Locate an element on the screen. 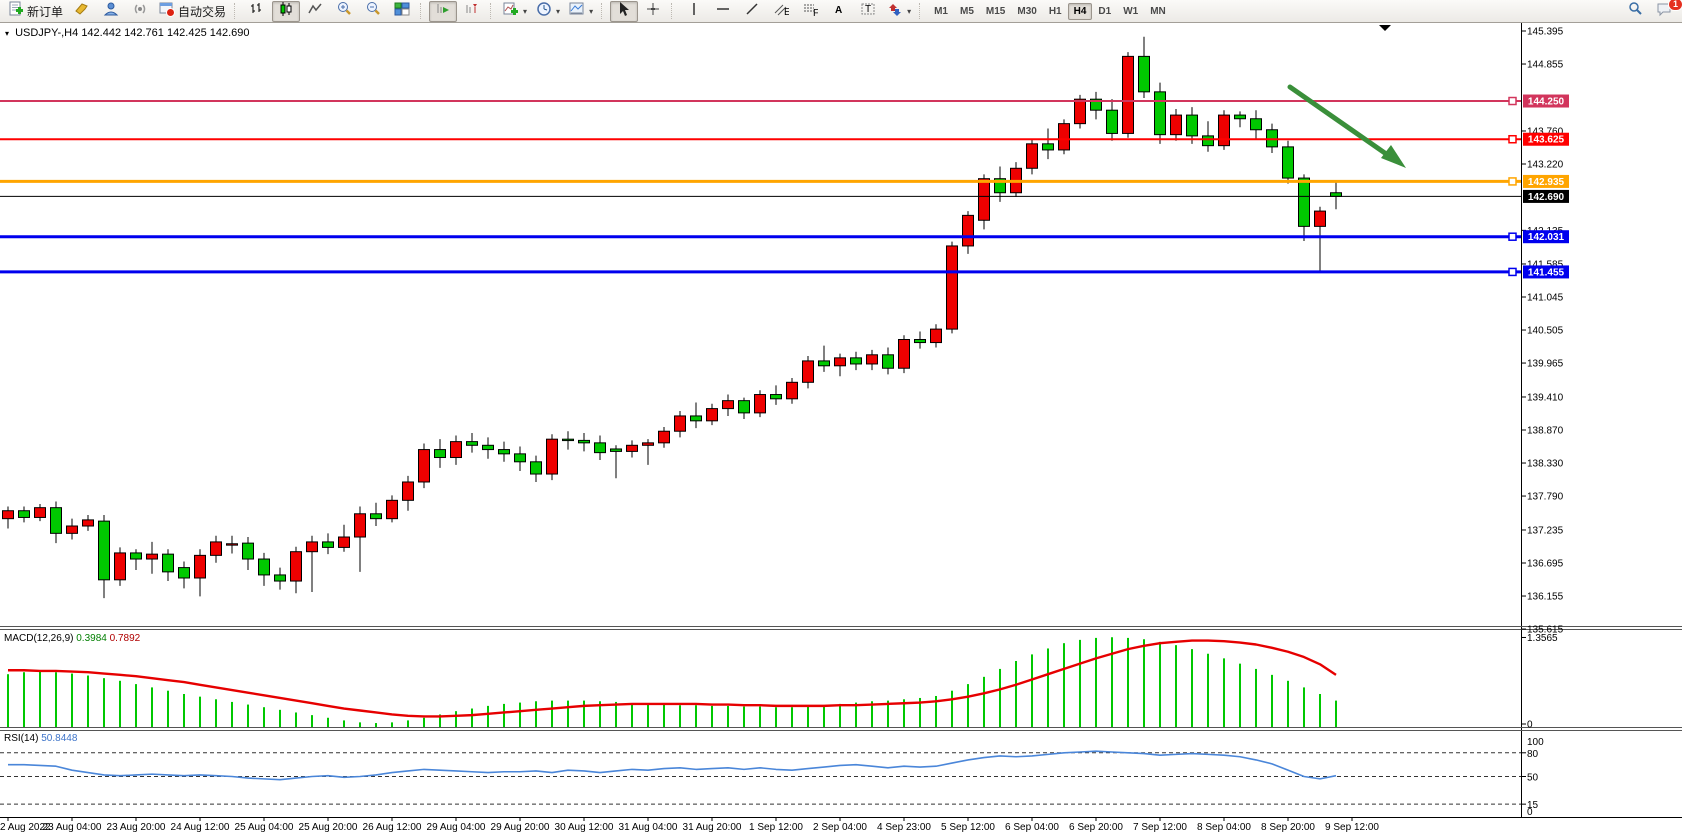 The width and height of the screenshot is (1682, 840). tf-button-M15: M15 is located at coordinates (995, 11).